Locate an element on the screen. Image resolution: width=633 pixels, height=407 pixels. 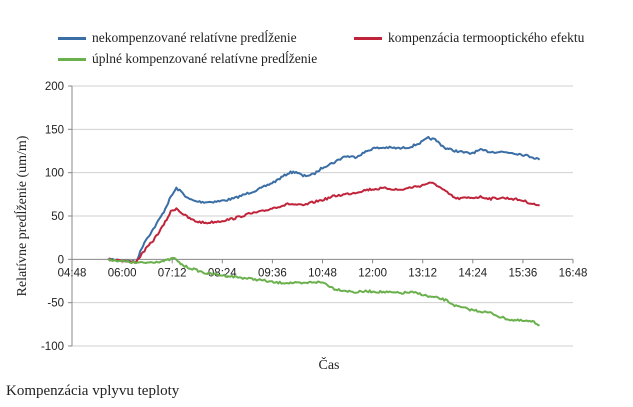
y-tick-label: 0 is located at coordinates (61, 260).